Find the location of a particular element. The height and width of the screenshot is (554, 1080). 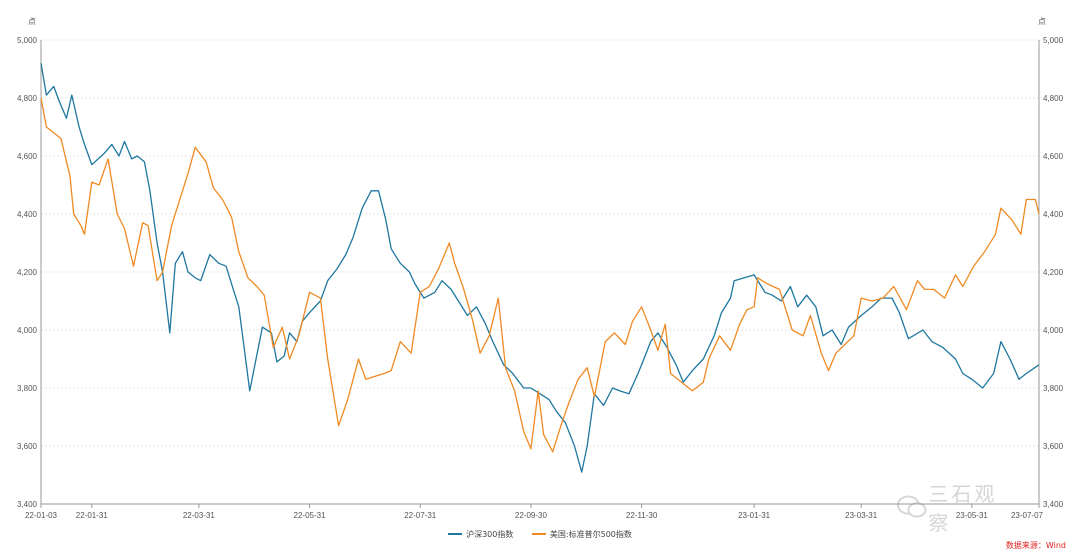

y-tick-label-left: 3,400 is located at coordinates (27, 504).